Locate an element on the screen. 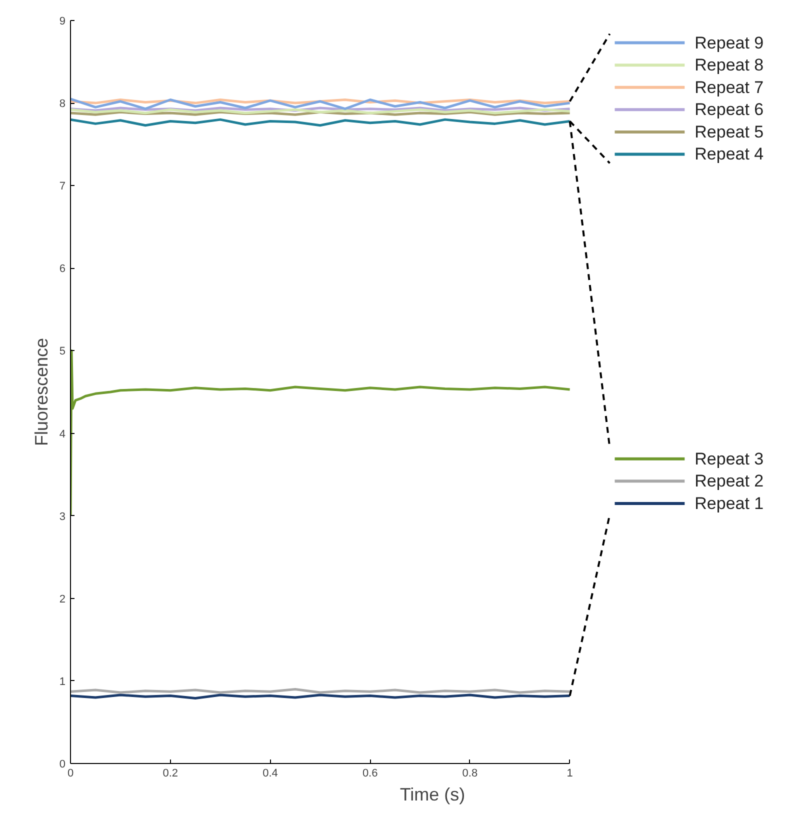  legend-label: Repeat 7 is located at coordinates (729, 87).